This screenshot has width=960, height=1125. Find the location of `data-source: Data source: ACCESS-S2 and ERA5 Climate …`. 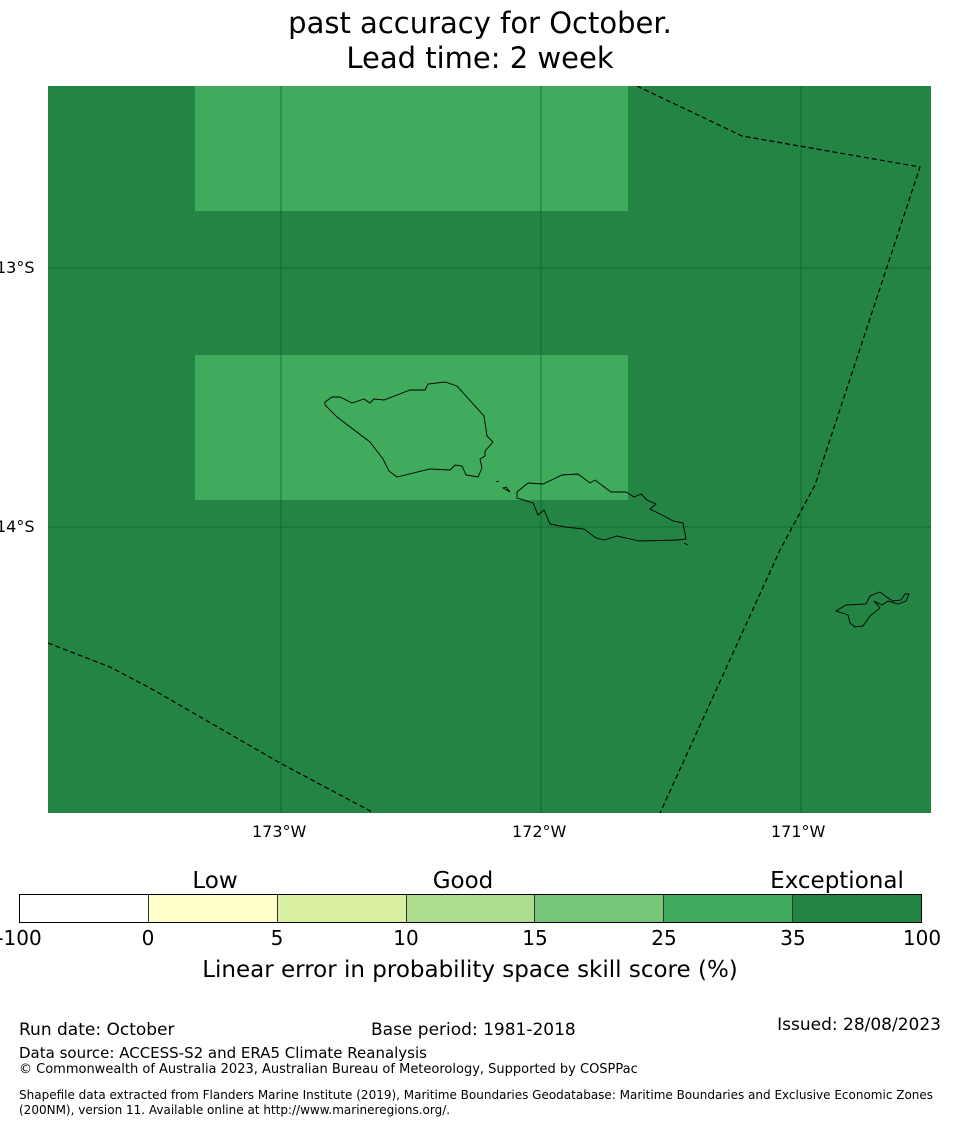

data-source: Data source: ACCESS-S2 and ERA5 Climate … is located at coordinates (223, 1053).